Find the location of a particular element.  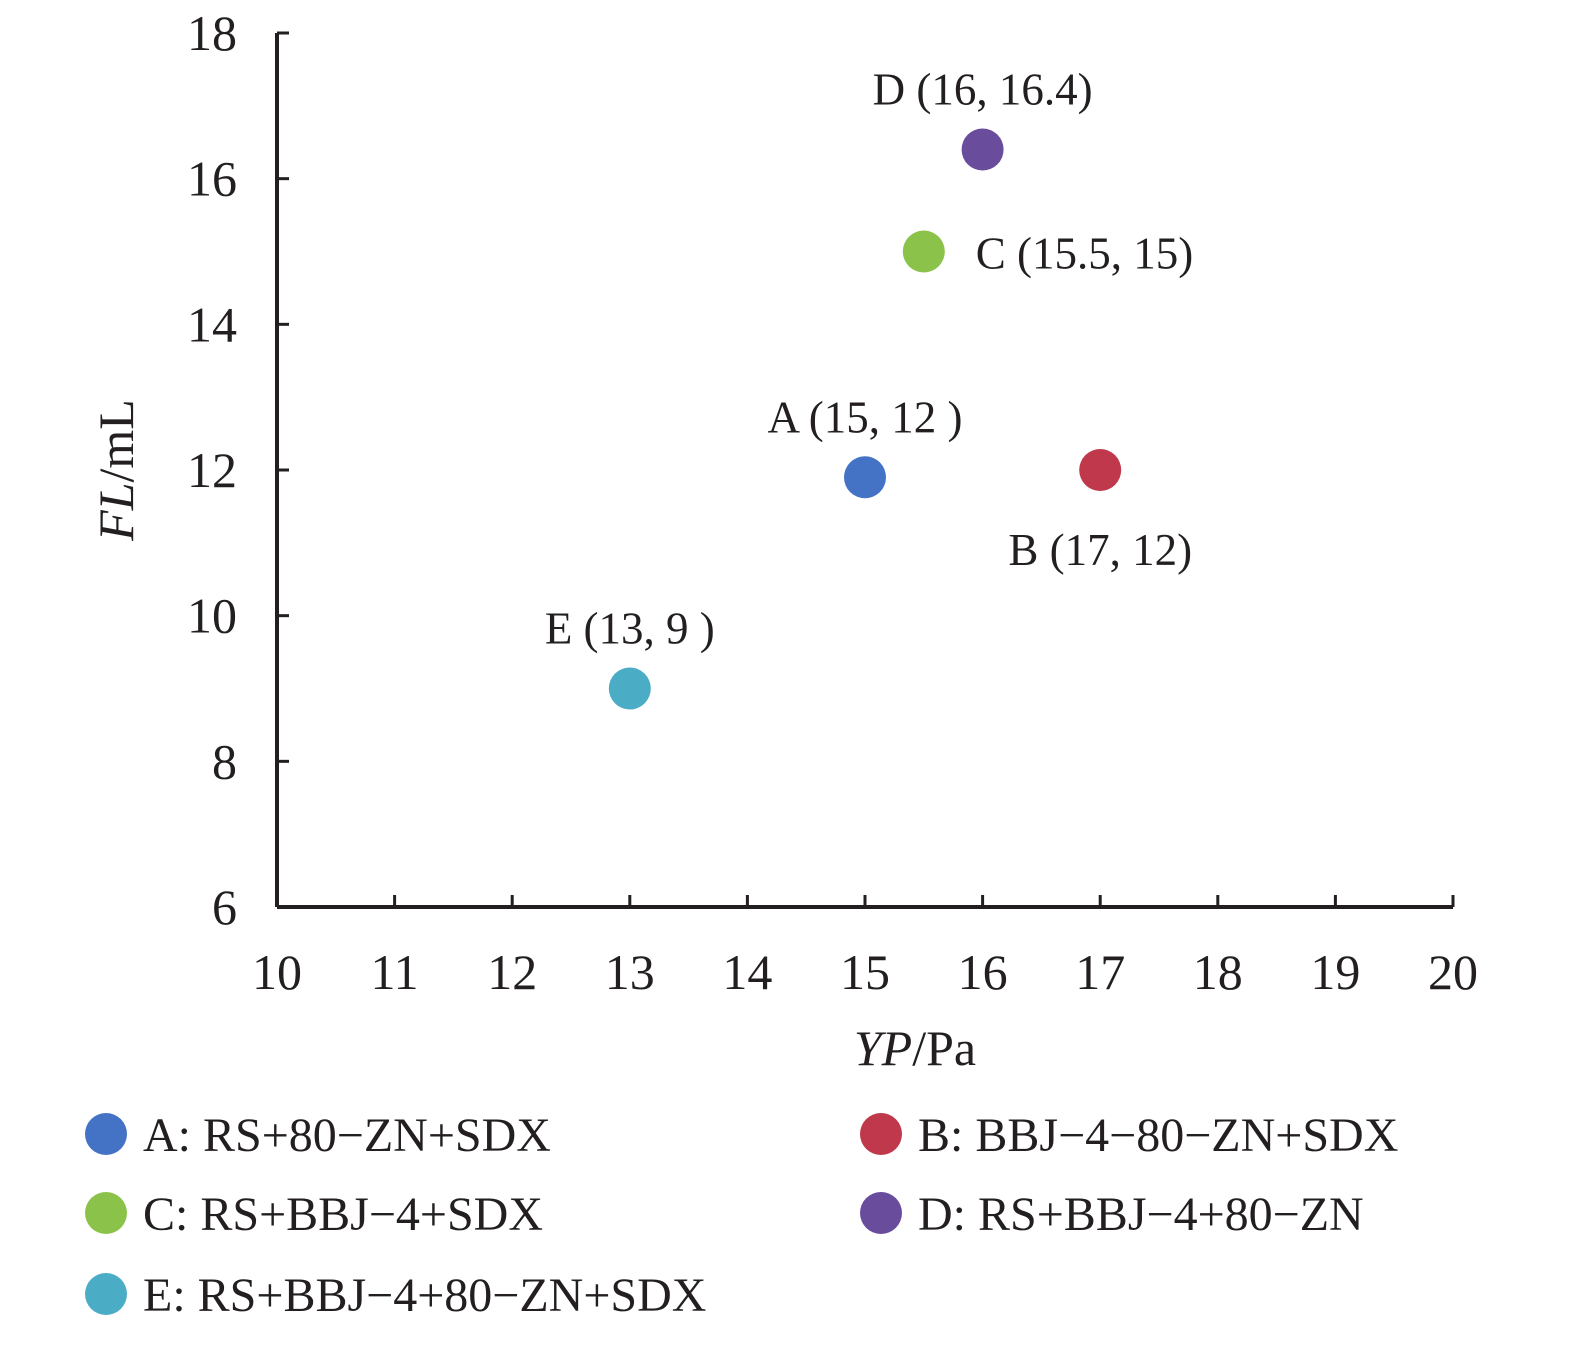

x-tick-label: 18 is located at coordinates (1218, 972).